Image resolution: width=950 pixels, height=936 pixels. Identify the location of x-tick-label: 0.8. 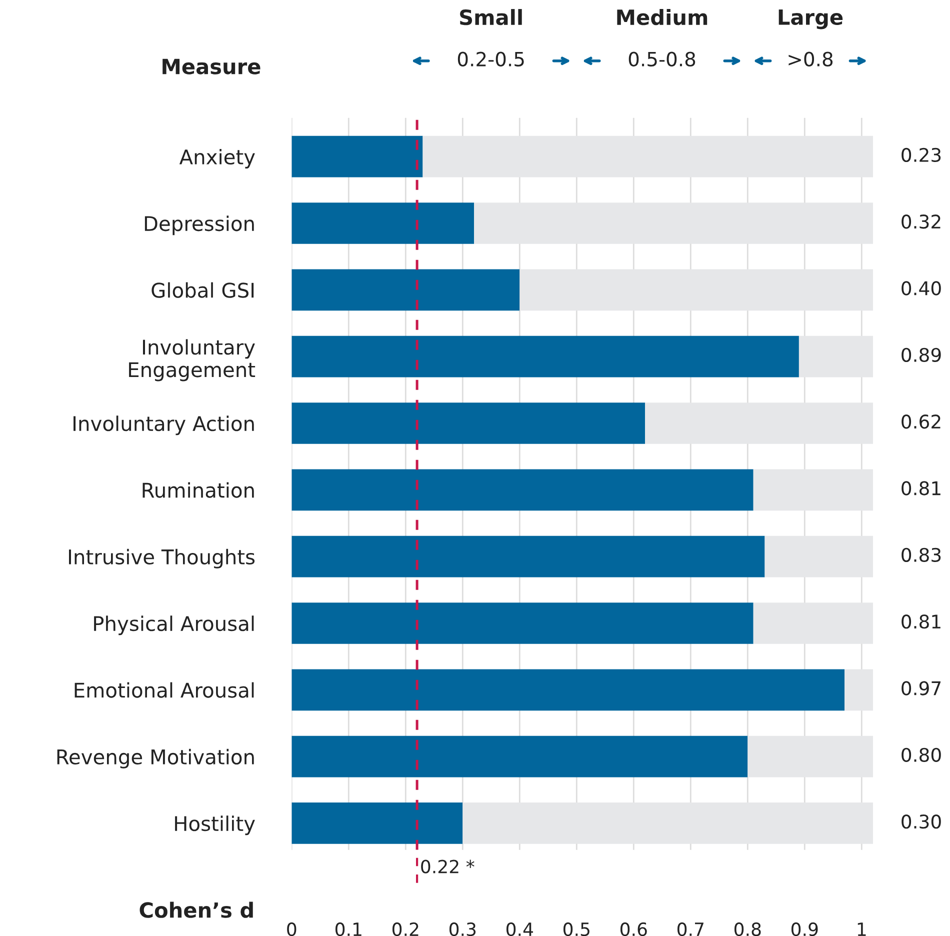
(747, 929).